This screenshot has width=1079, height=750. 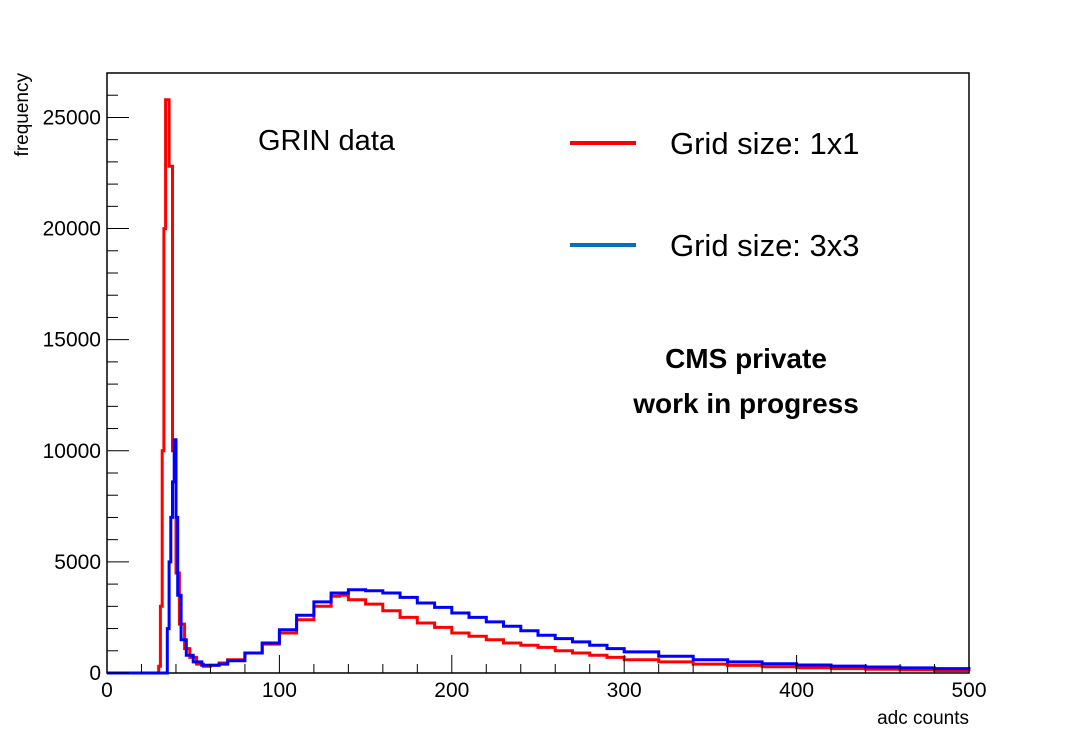 What do you see at coordinates (95, 673) in the screenshot?
I see `y-tick-label: 0` at bounding box center [95, 673].